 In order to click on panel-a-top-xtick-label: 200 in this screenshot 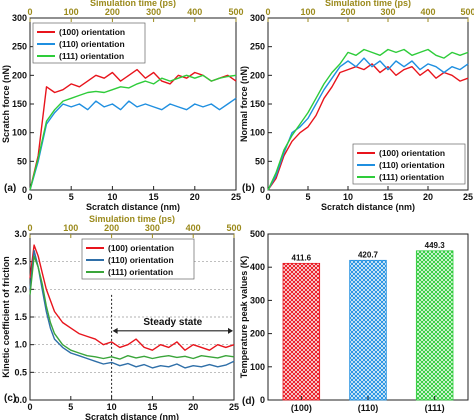, I will do `click(112, 12)`.